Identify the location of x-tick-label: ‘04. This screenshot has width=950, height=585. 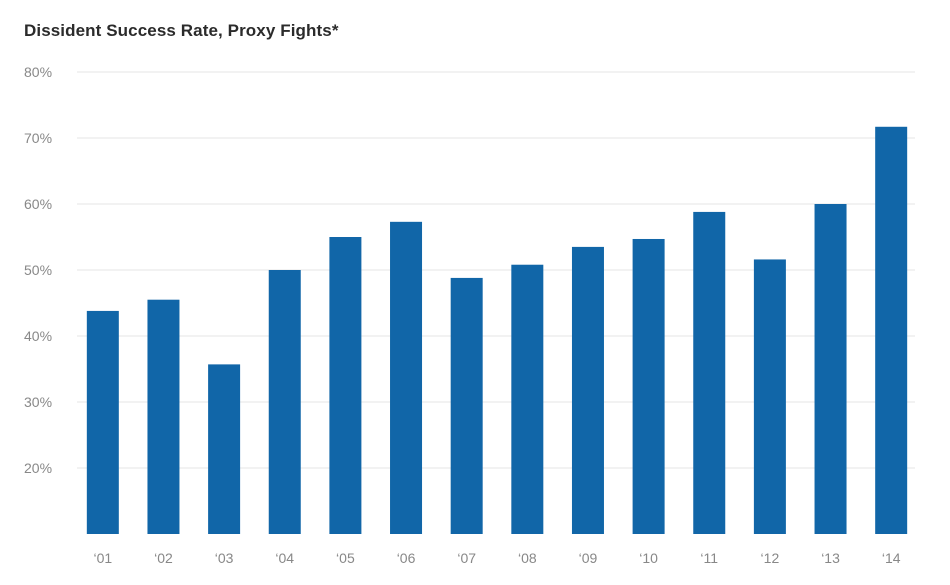
(284, 558).